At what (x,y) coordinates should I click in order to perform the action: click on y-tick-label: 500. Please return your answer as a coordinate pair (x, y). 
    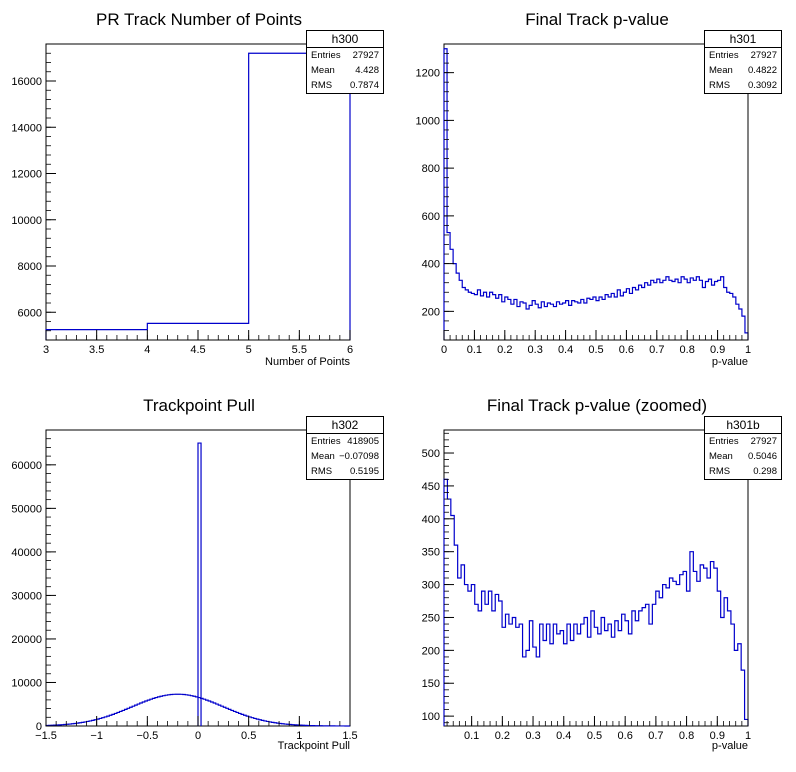
    Looking at the image, I should click on (431, 454).